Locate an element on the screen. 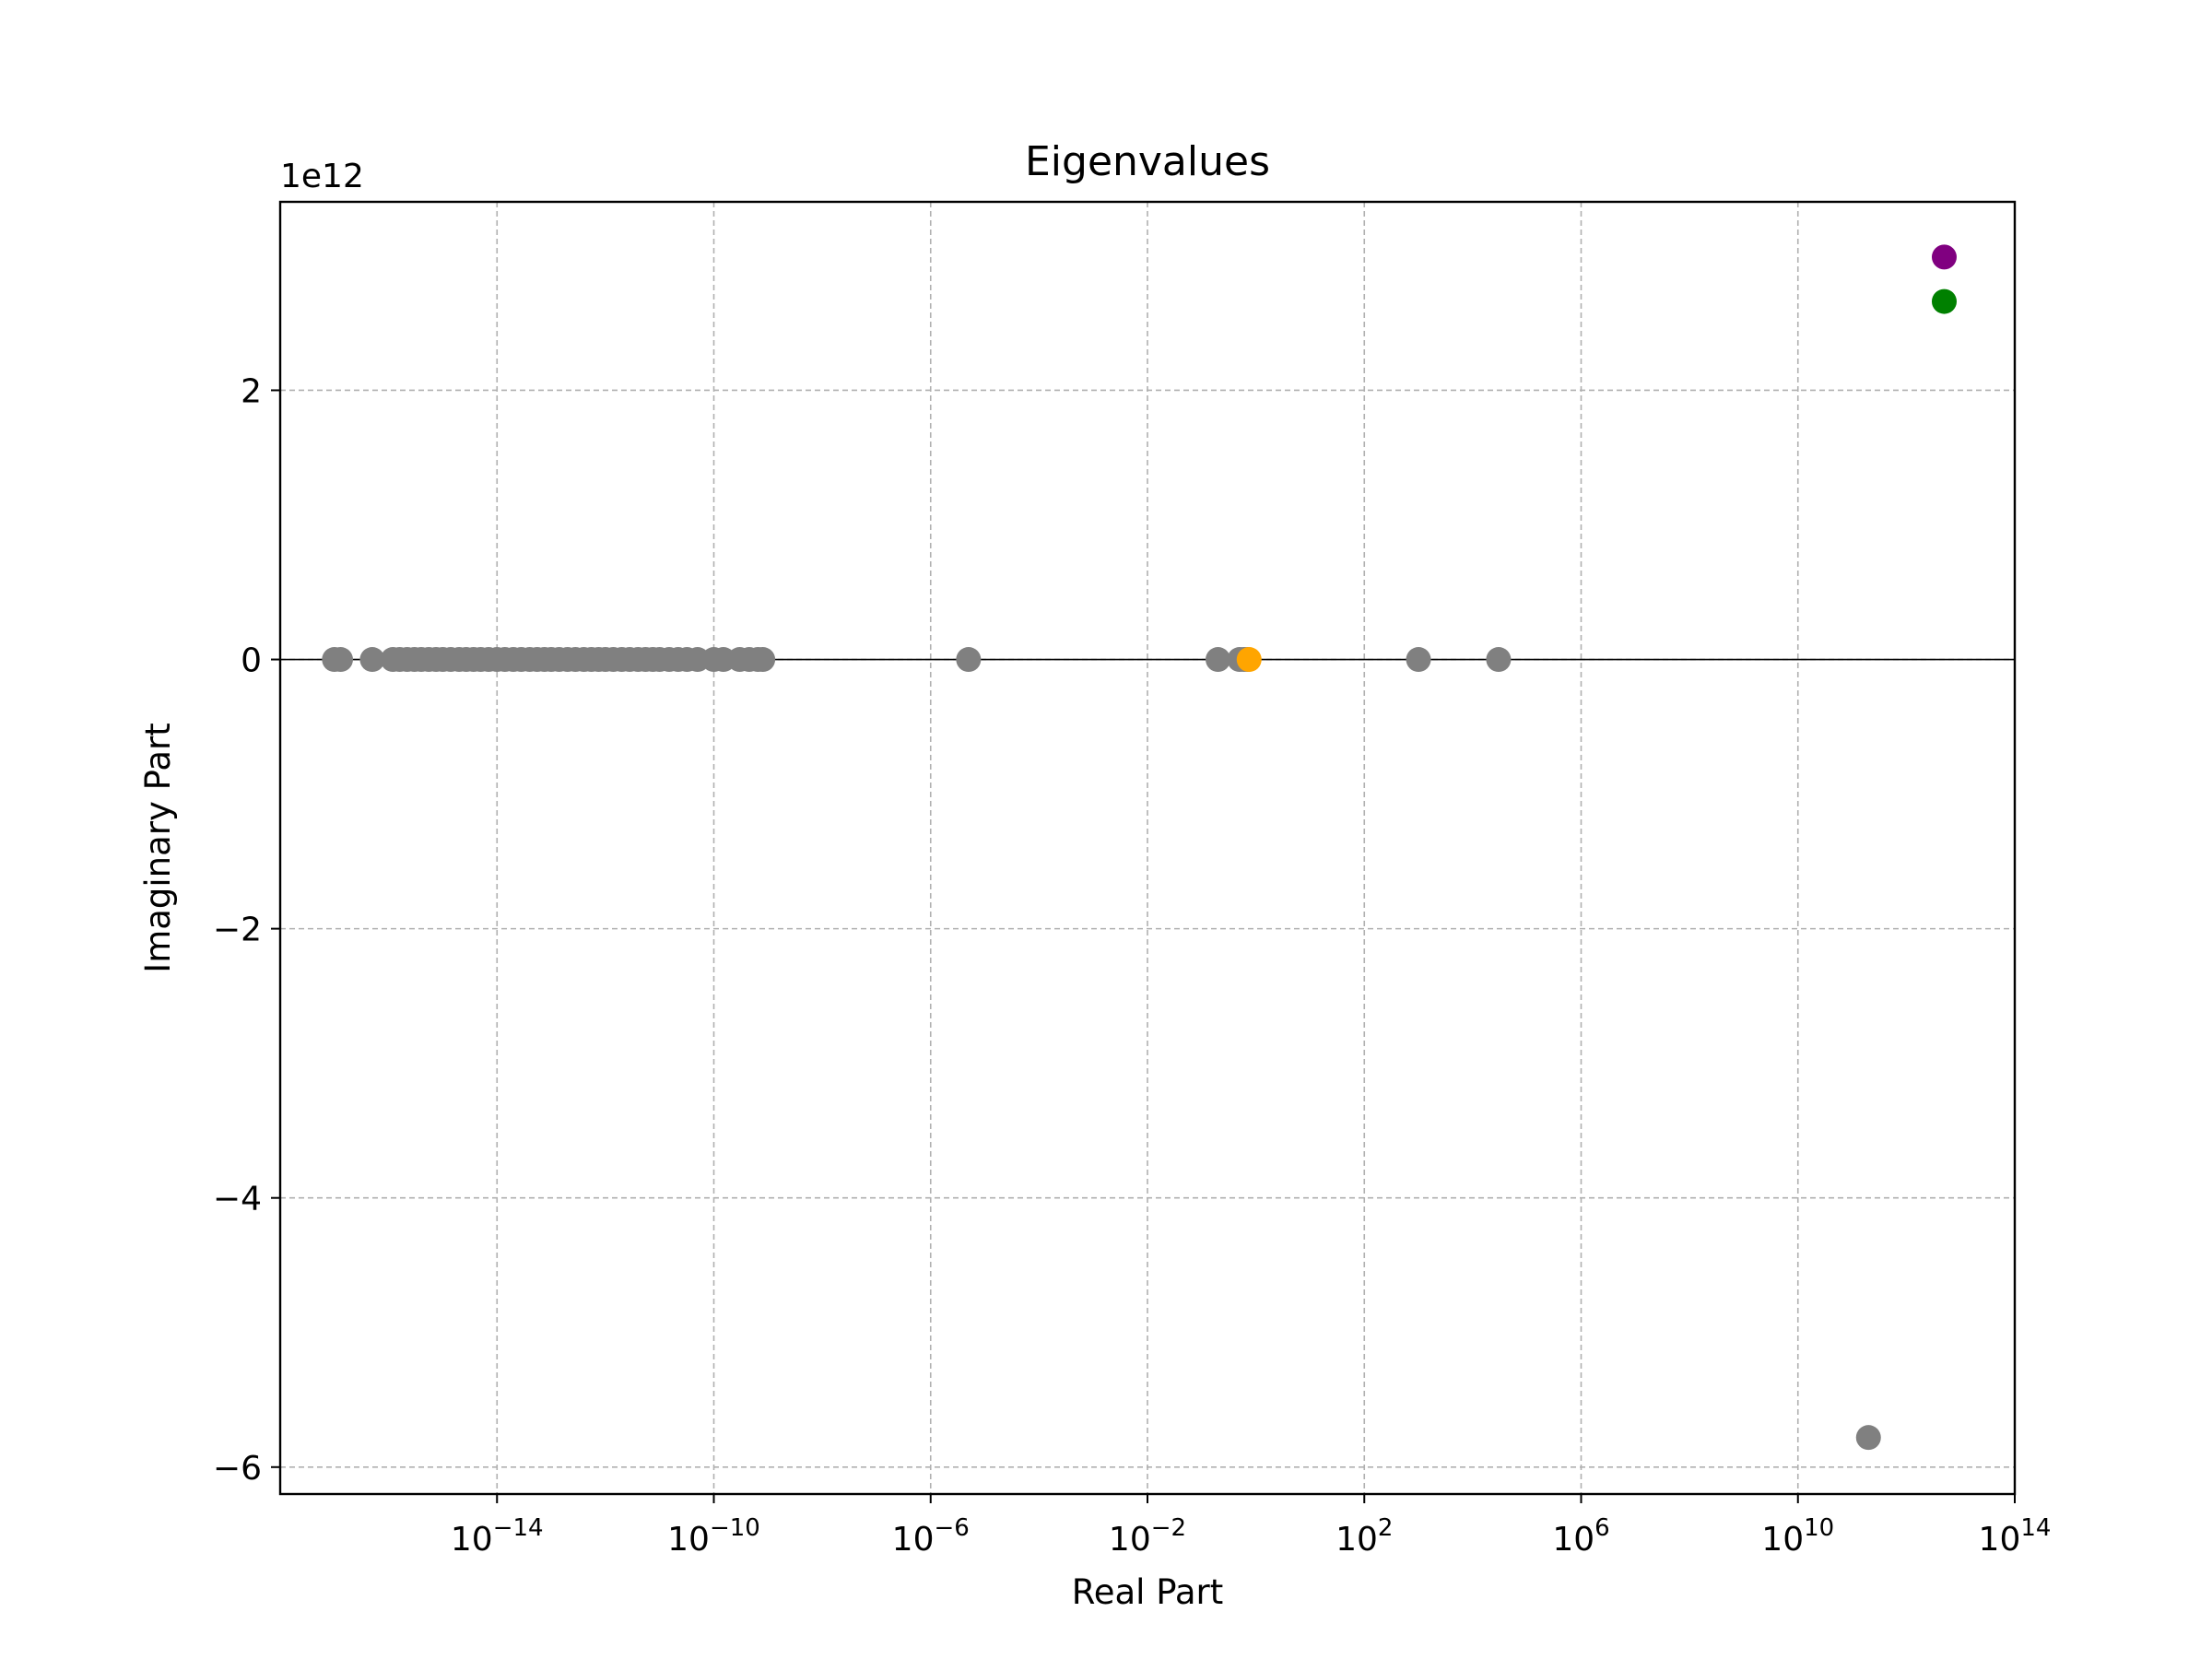  x-tick-label: 10⁻¹⁰ is located at coordinates (713, 1536).